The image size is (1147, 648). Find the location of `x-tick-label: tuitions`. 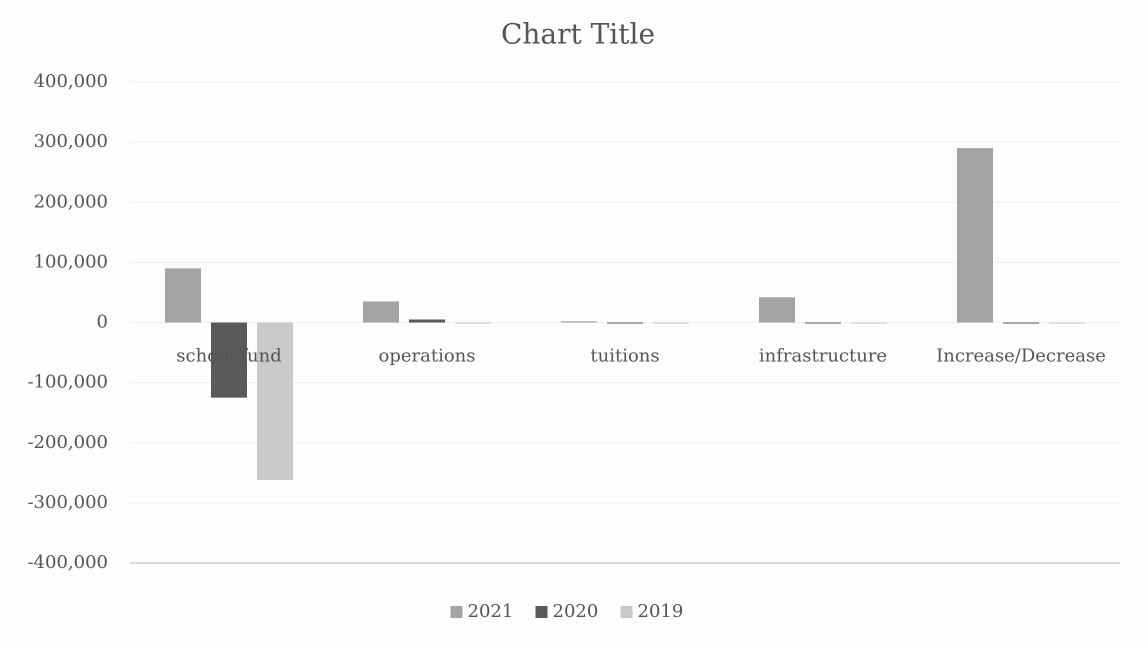

x-tick-label: tuitions is located at coordinates (624, 356).